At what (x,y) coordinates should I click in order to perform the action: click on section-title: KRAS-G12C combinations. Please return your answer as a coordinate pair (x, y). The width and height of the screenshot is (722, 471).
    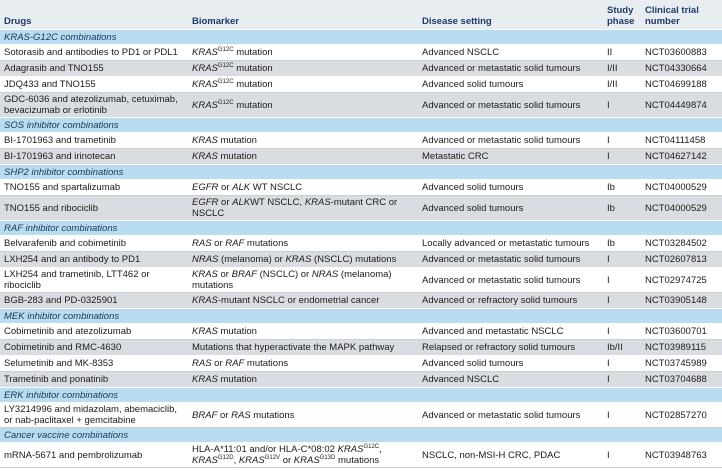
    Looking at the image, I should click on (361, 37).